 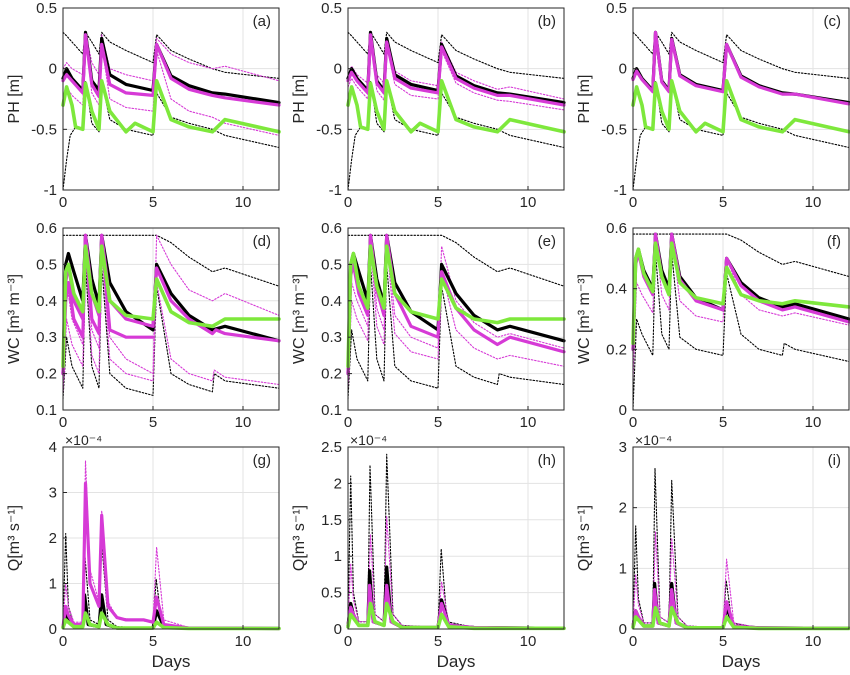 I want to click on panel-d: 0 5 10 0.1 0.2 0.3 0.4 0.5 0.6 WC [m³ m⁻³] (d), so click(x=143, y=325).